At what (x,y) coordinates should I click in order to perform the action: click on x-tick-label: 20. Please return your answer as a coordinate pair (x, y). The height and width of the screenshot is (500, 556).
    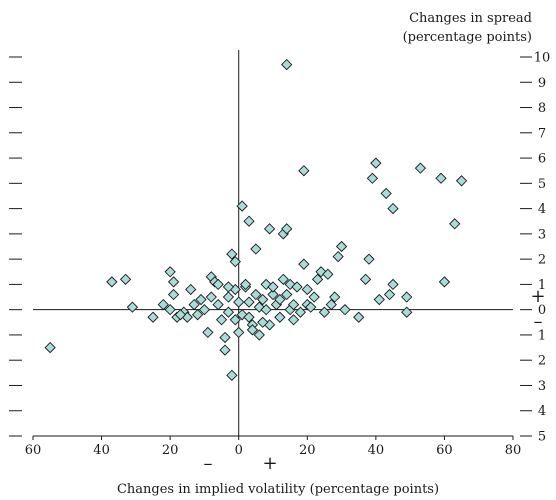
    Looking at the image, I should click on (307, 450).